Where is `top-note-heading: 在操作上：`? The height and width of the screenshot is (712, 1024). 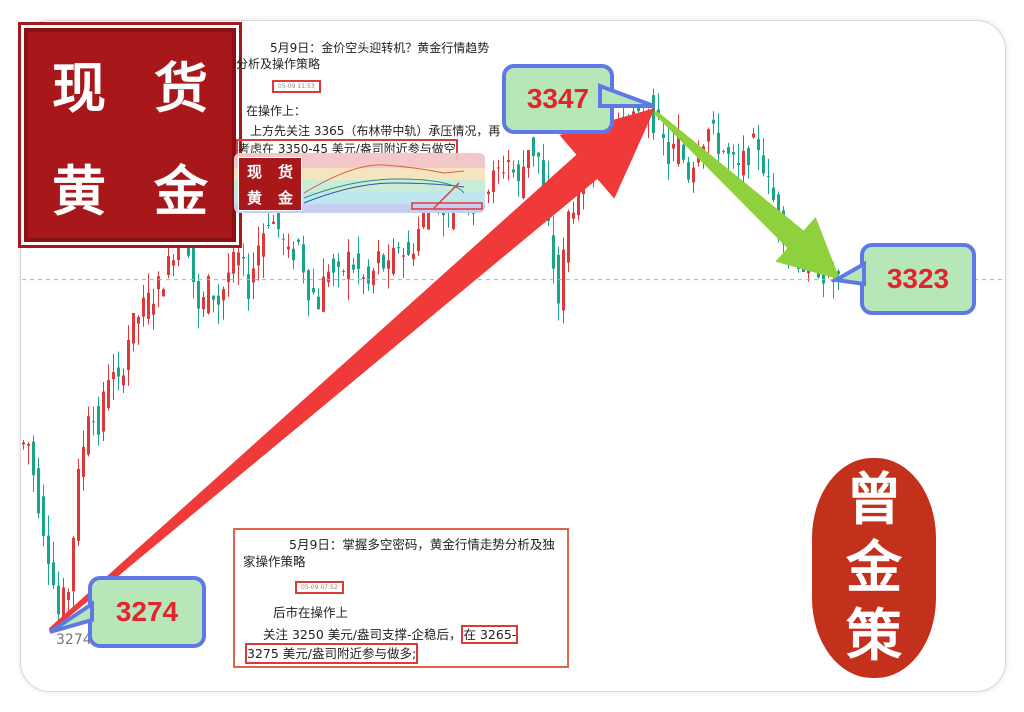
top-note-heading: 在操作上： is located at coordinates (276, 111).